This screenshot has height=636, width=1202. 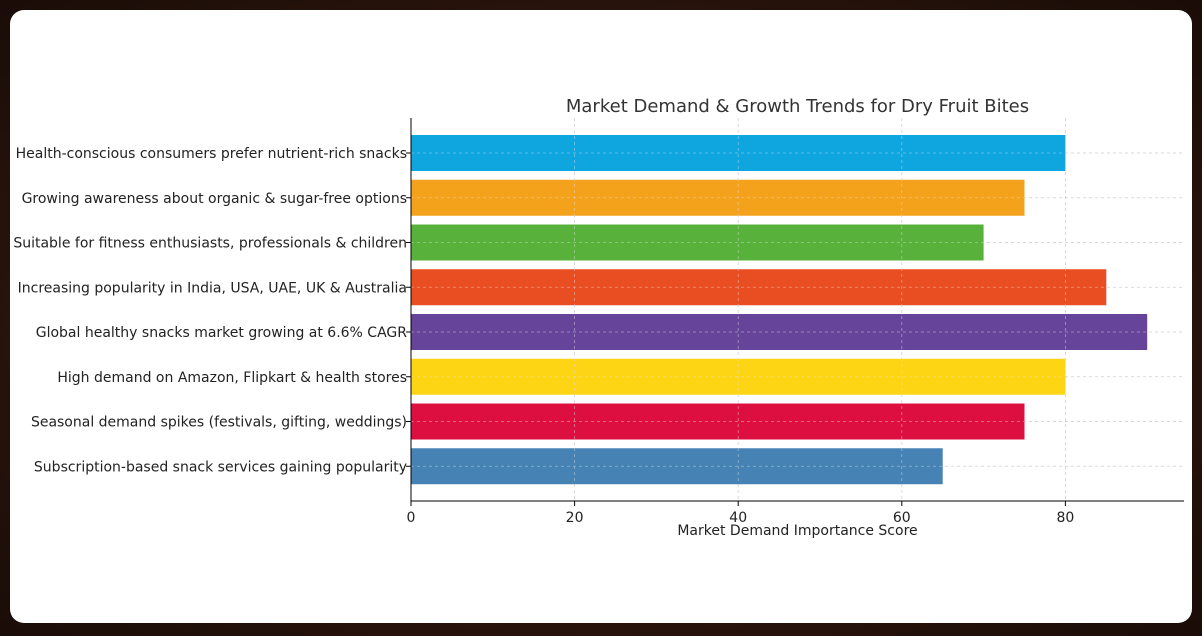 What do you see at coordinates (902, 518) in the screenshot?
I see `x-tick-label: 60` at bounding box center [902, 518].